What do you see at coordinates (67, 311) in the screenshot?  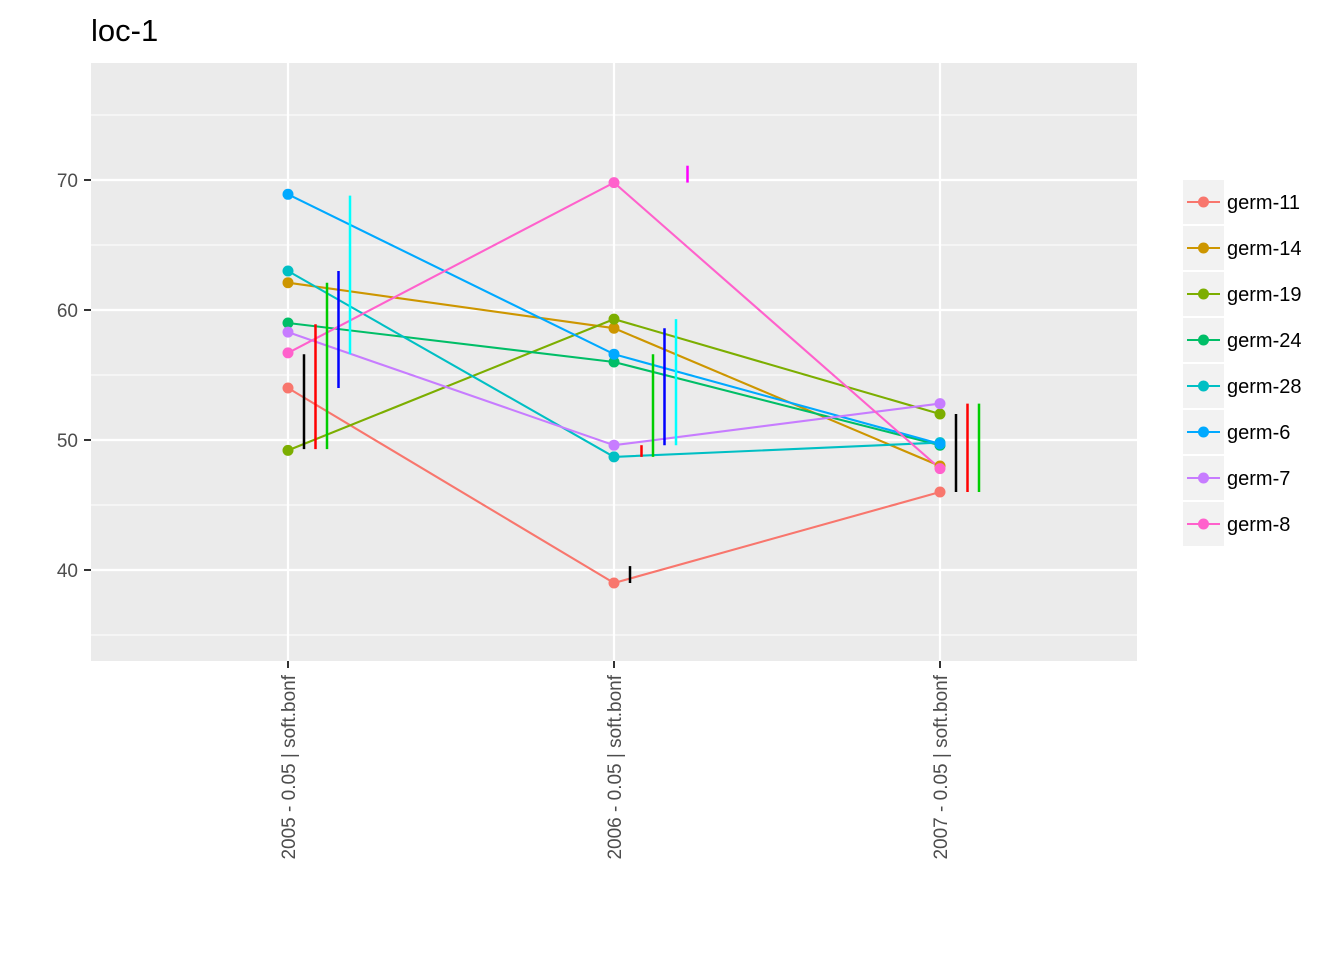 I see `y-tick-label: 60` at bounding box center [67, 311].